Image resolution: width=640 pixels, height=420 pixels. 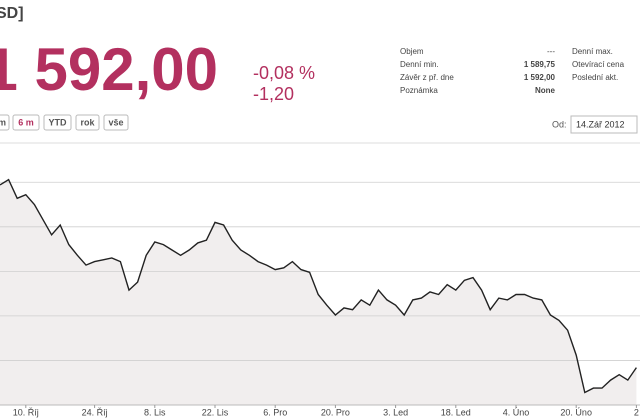 What do you see at coordinates (419, 64) in the screenshot?
I see `stat-label: Denní min.` at bounding box center [419, 64].